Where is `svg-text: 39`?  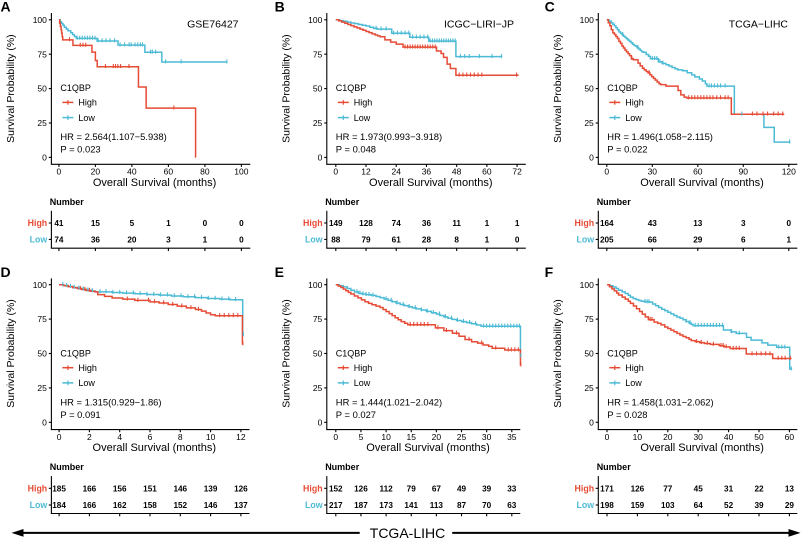 svg-text: 39 is located at coordinates (487, 489).